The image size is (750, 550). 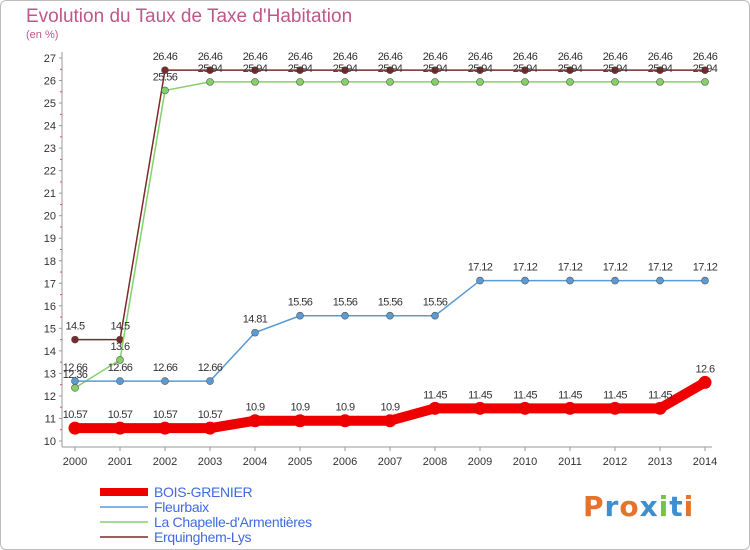 I want to click on data-label: 12.66, so click(x=165, y=368).